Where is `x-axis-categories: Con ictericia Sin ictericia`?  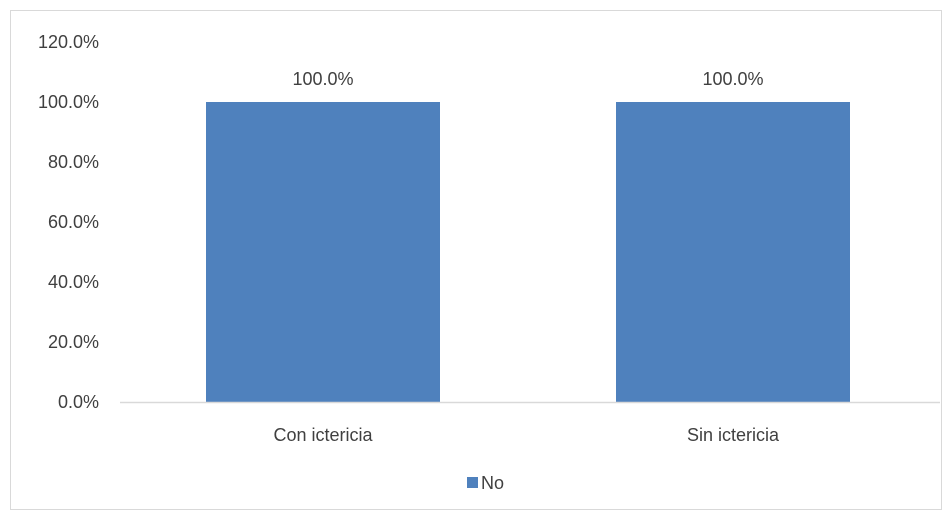 x-axis-categories: Con ictericia Sin ictericia is located at coordinates (526, 435).